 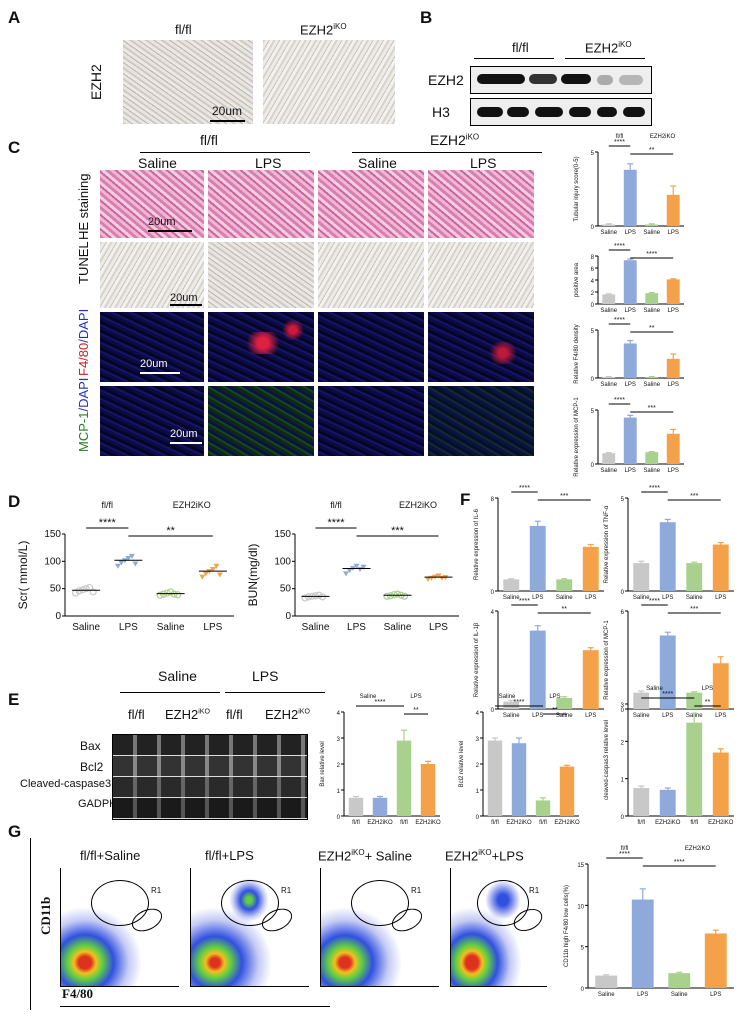 I want to click on panel-e-sub2: EZH2iKO, so click(x=187, y=714).